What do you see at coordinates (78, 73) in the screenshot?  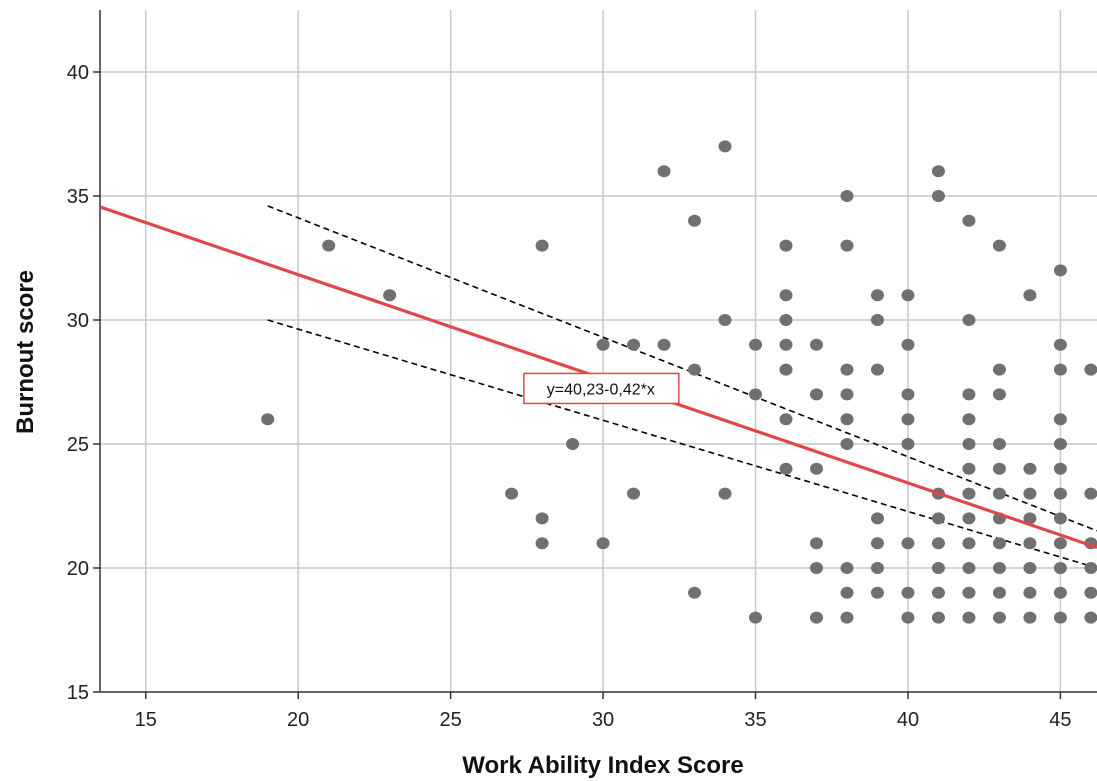 I see `y-tick-label: 40` at bounding box center [78, 73].